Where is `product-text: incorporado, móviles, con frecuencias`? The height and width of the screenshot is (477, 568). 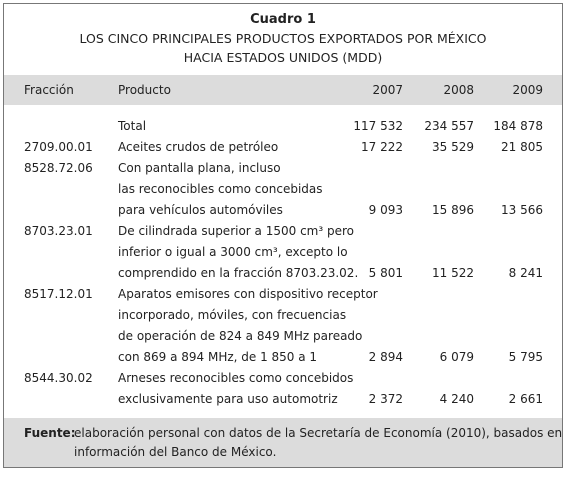 product-text: incorporado, móviles, con frecuencias is located at coordinates (232, 315).